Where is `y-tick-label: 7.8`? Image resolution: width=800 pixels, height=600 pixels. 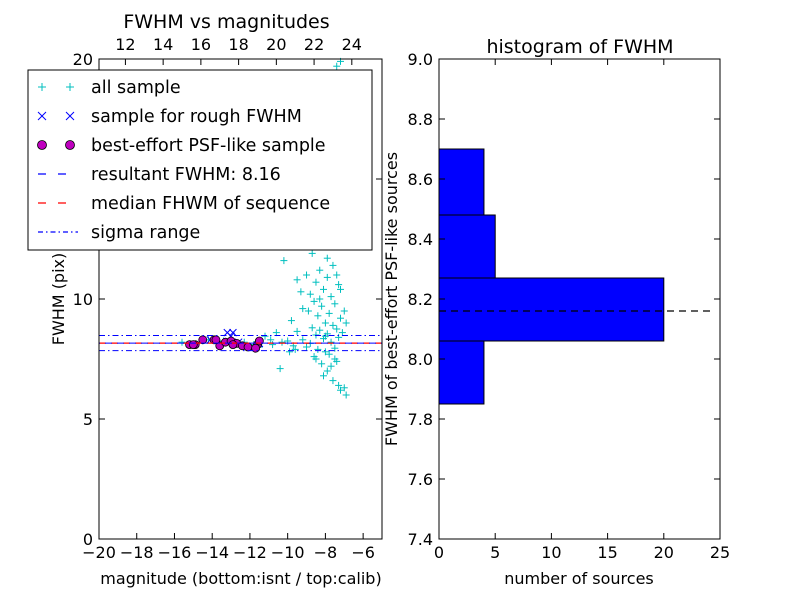 y-tick-label: 7.8 is located at coordinates (420, 419).